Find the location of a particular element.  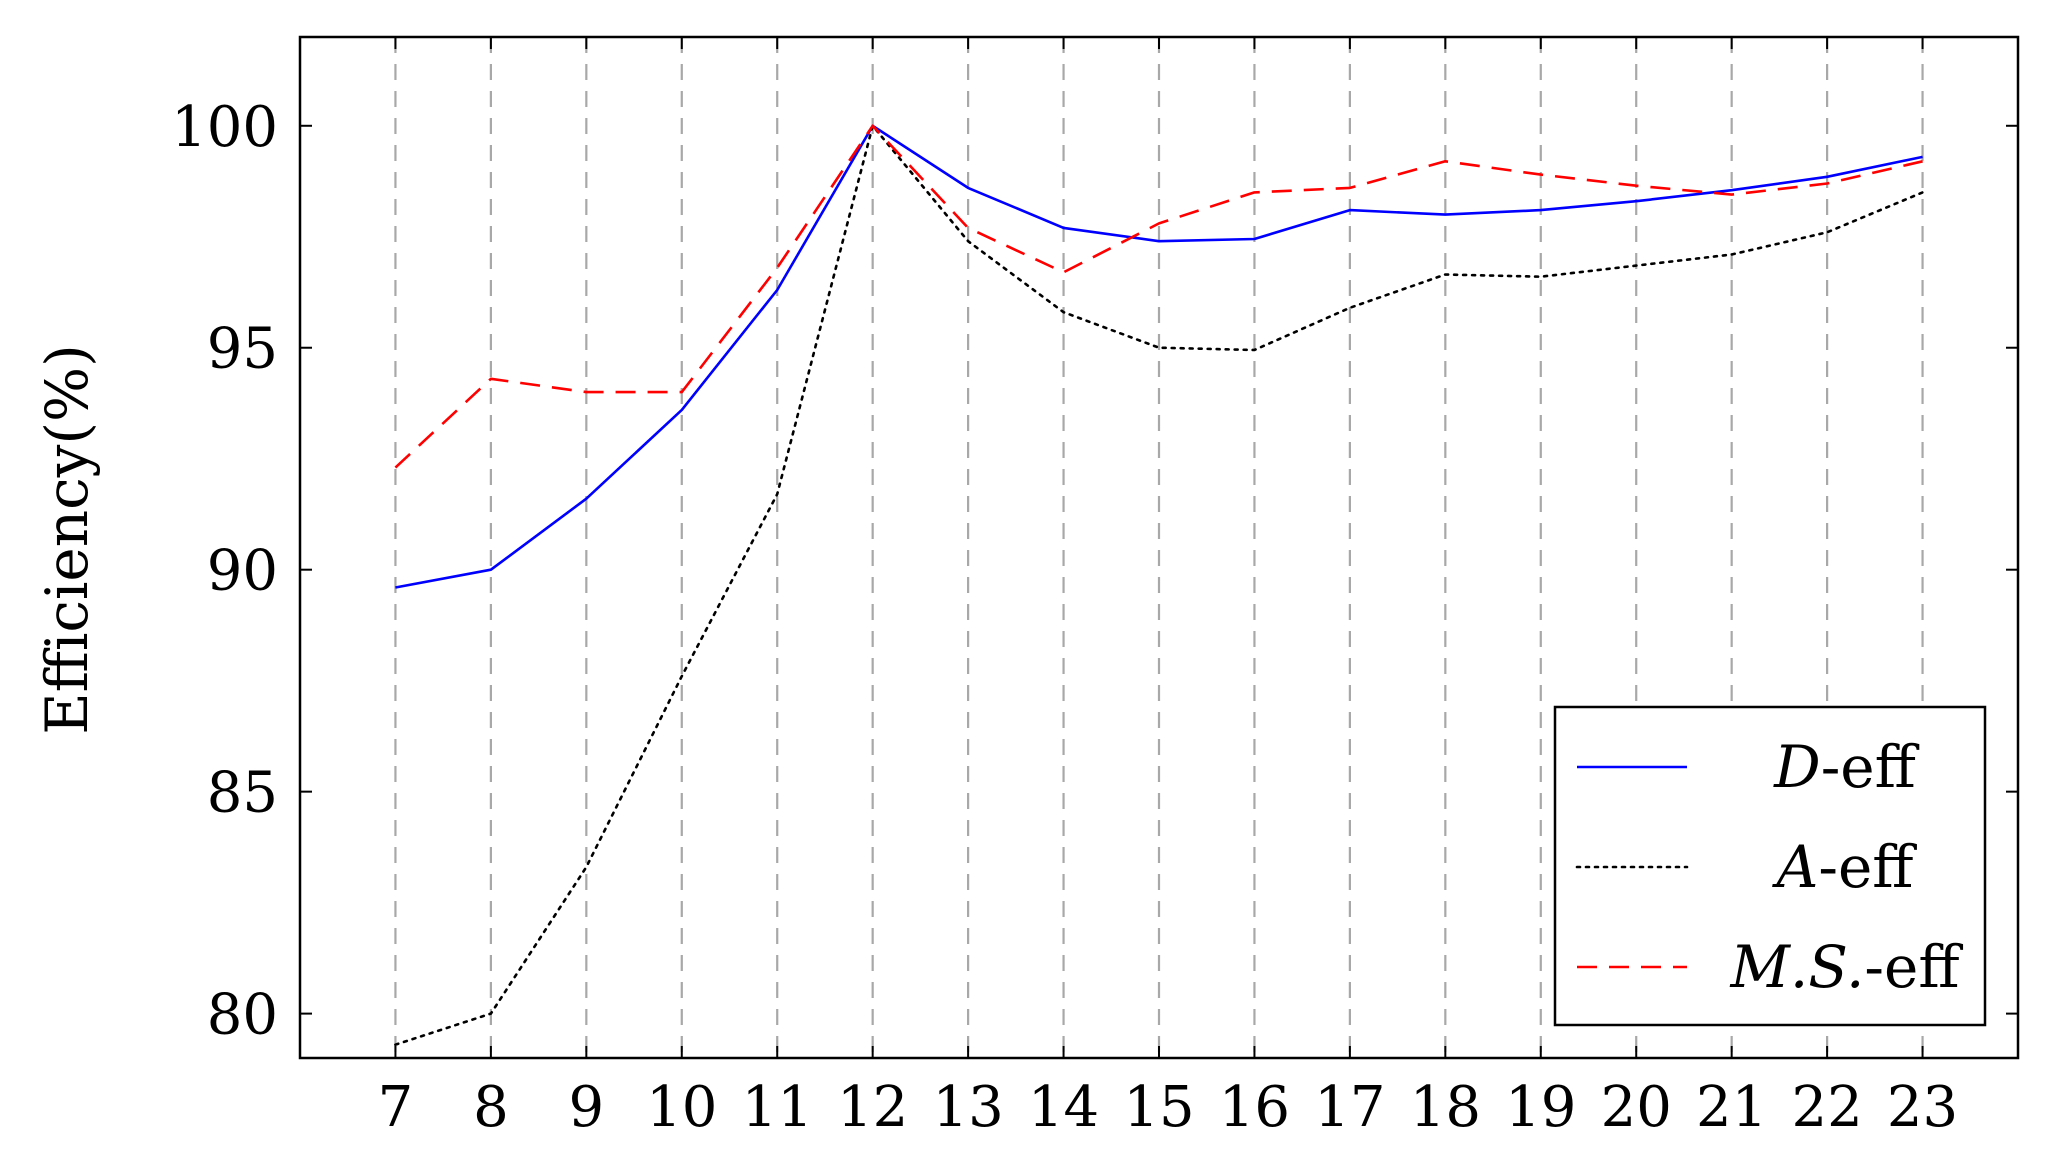

legend-box is located at coordinates (1770, 866).